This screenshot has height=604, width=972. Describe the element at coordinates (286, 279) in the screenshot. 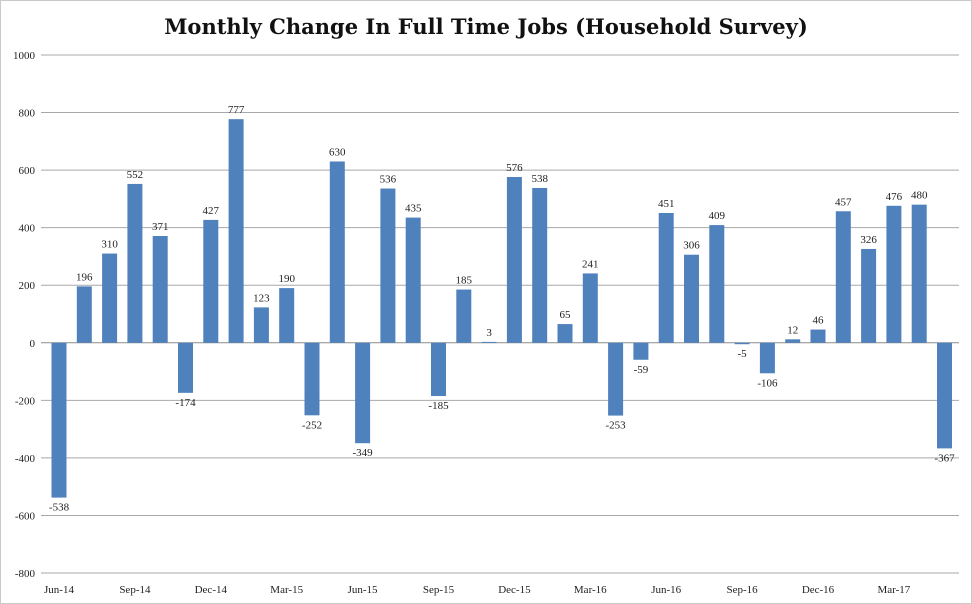

I see `data-label: 190` at that location.